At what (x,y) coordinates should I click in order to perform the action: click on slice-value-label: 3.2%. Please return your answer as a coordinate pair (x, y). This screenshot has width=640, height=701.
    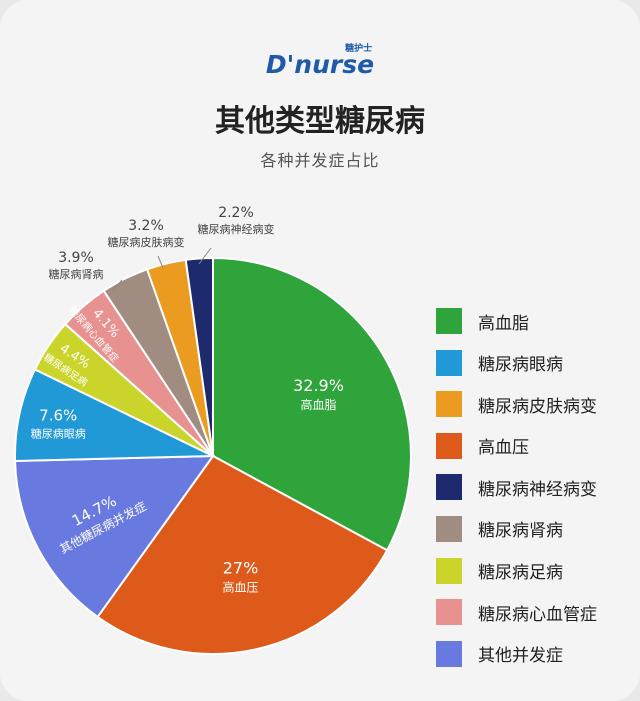
    Looking at the image, I should click on (146, 226).